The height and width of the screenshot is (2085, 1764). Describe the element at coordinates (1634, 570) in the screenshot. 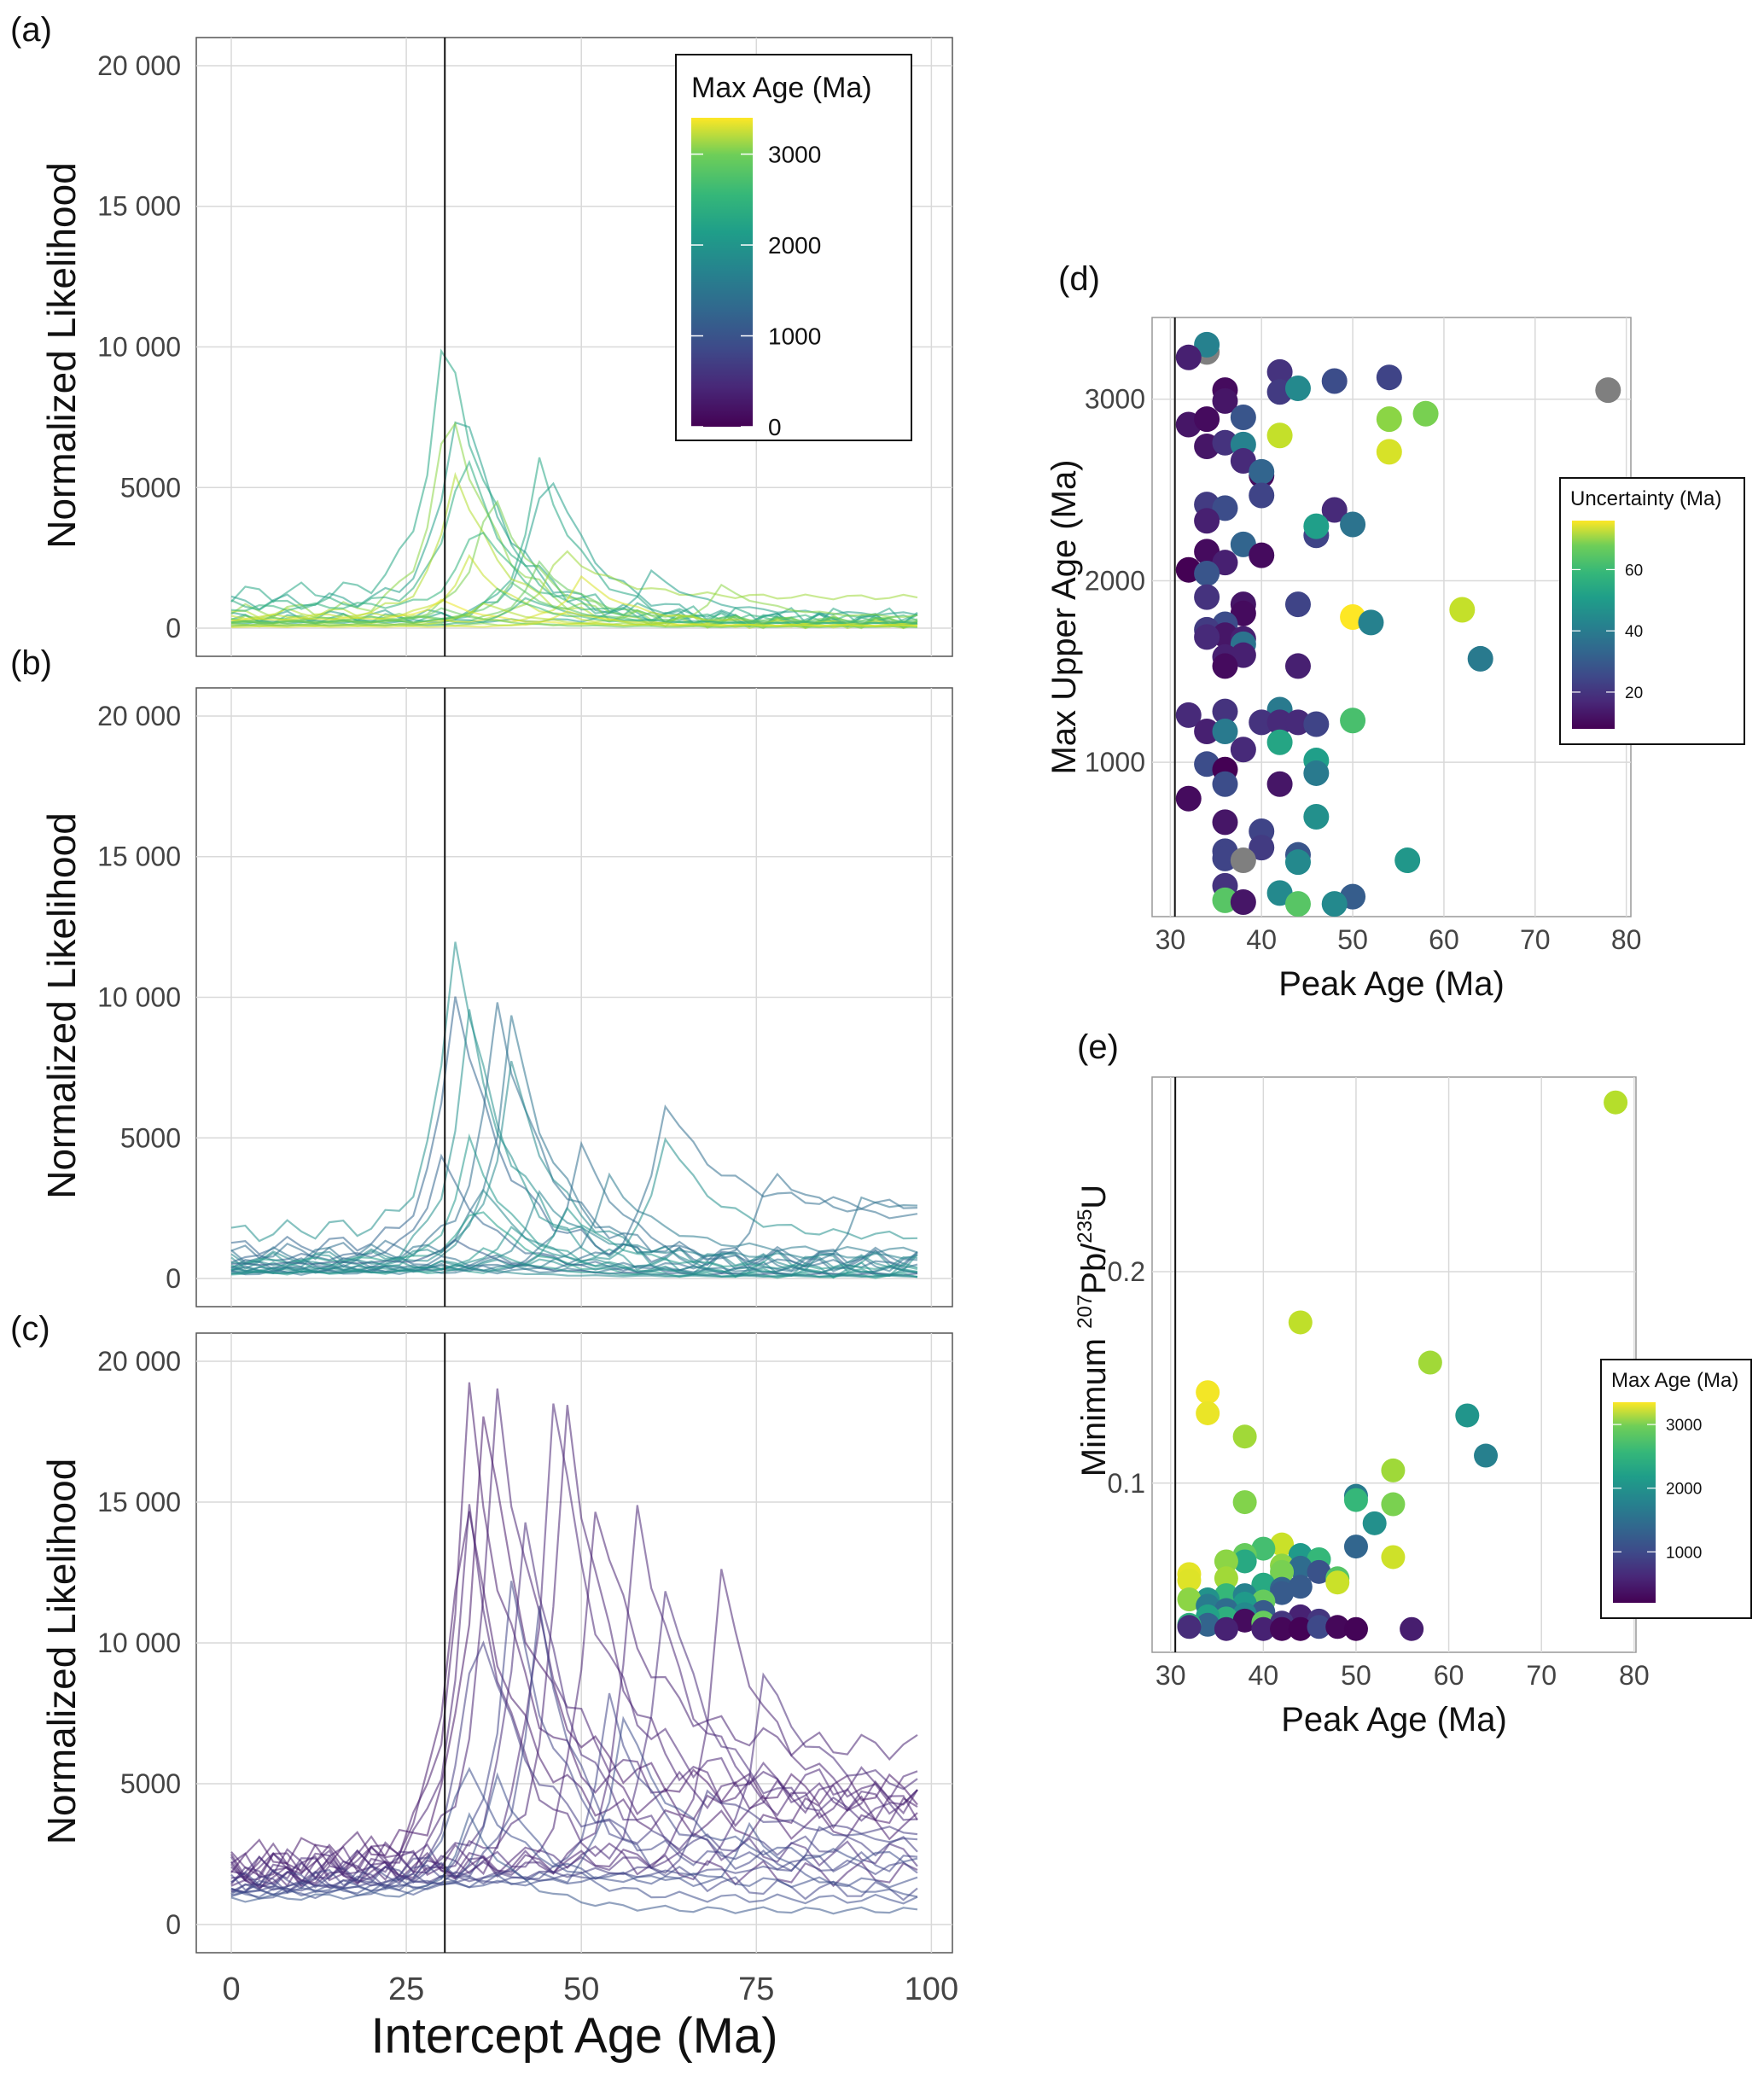

I see `legend-tick-label: 60` at that location.